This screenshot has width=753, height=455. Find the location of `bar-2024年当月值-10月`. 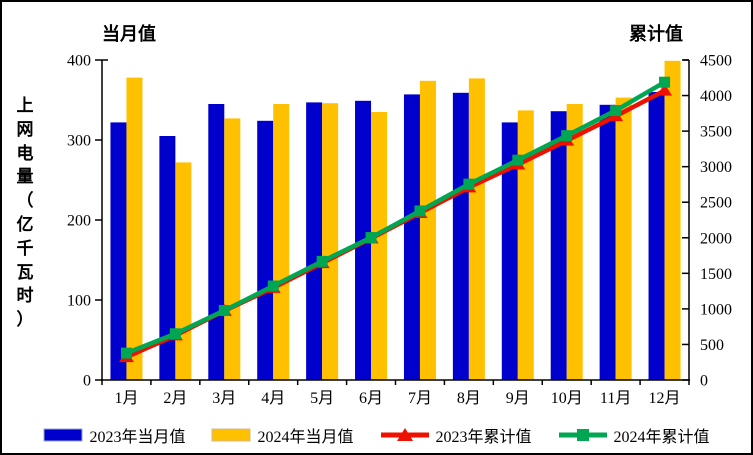

bar-2024年当月值-10月 is located at coordinates (574, 242).